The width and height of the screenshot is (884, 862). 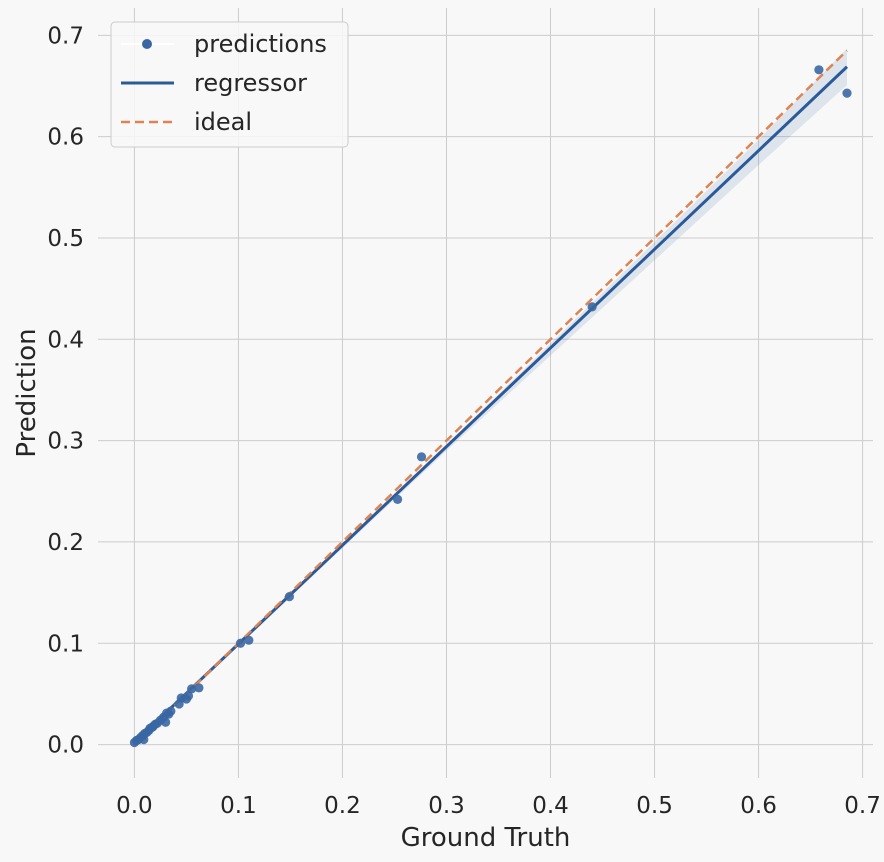 What do you see at coordinates (446, 806) in the screenshot?
I see `x-tick-label: 0.3` at bounding box center [446, 806].